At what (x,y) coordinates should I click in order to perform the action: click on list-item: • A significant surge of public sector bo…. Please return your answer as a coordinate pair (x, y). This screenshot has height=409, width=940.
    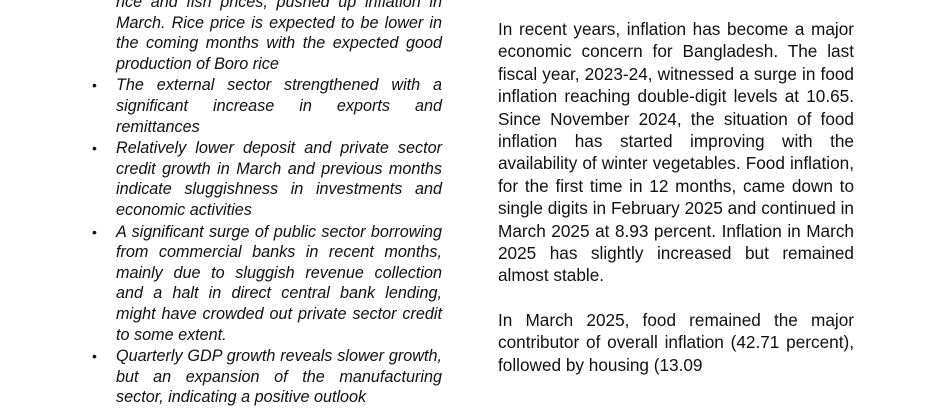
    Looking at the image, I should click on (267, 284).